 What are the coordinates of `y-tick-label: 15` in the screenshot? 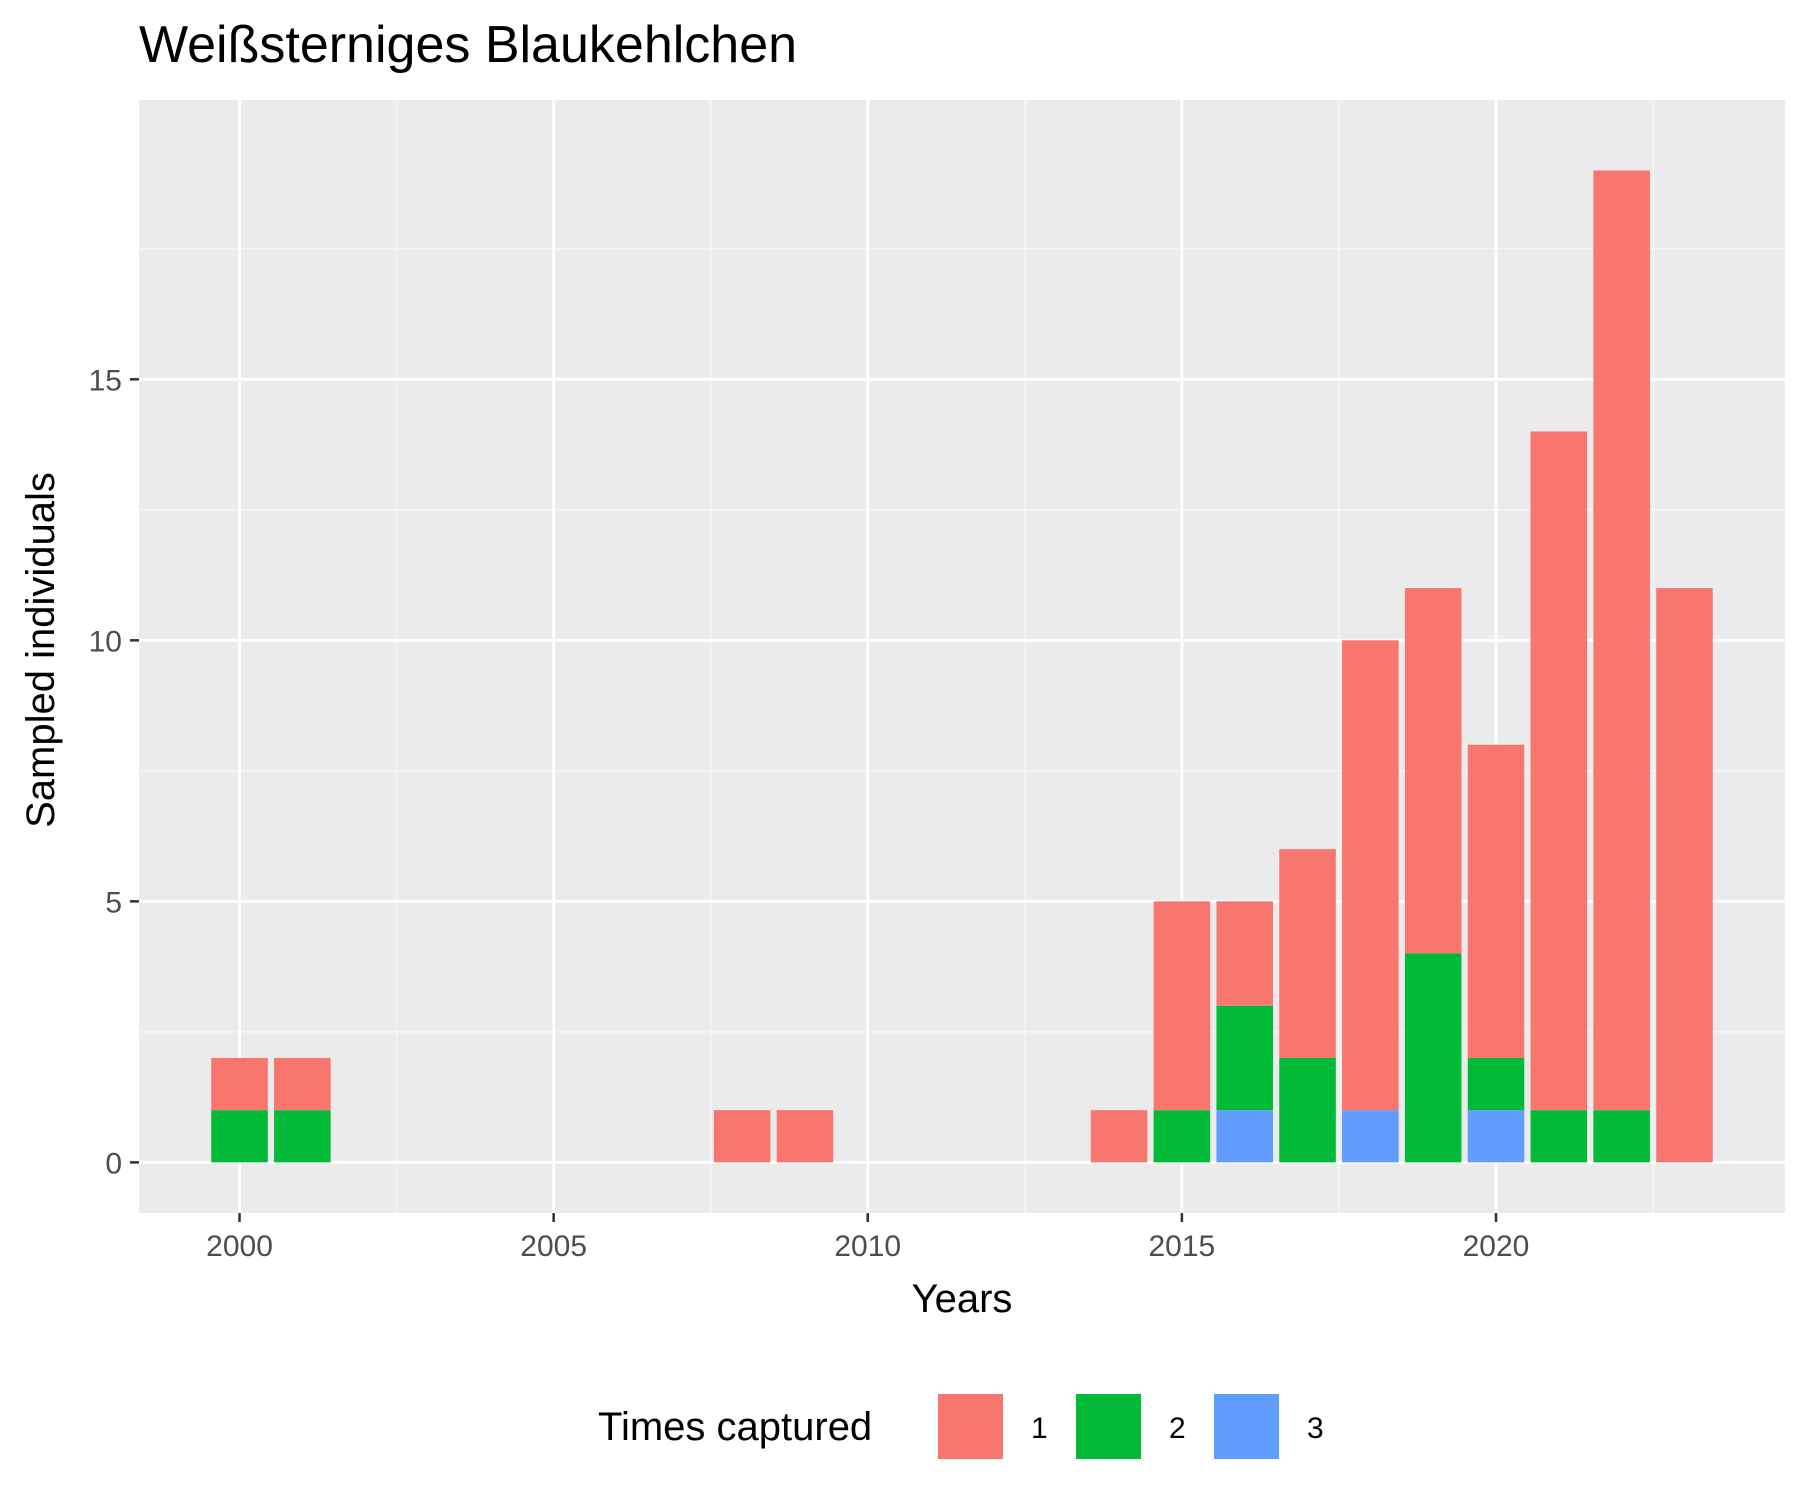 It's located at (105, 380).